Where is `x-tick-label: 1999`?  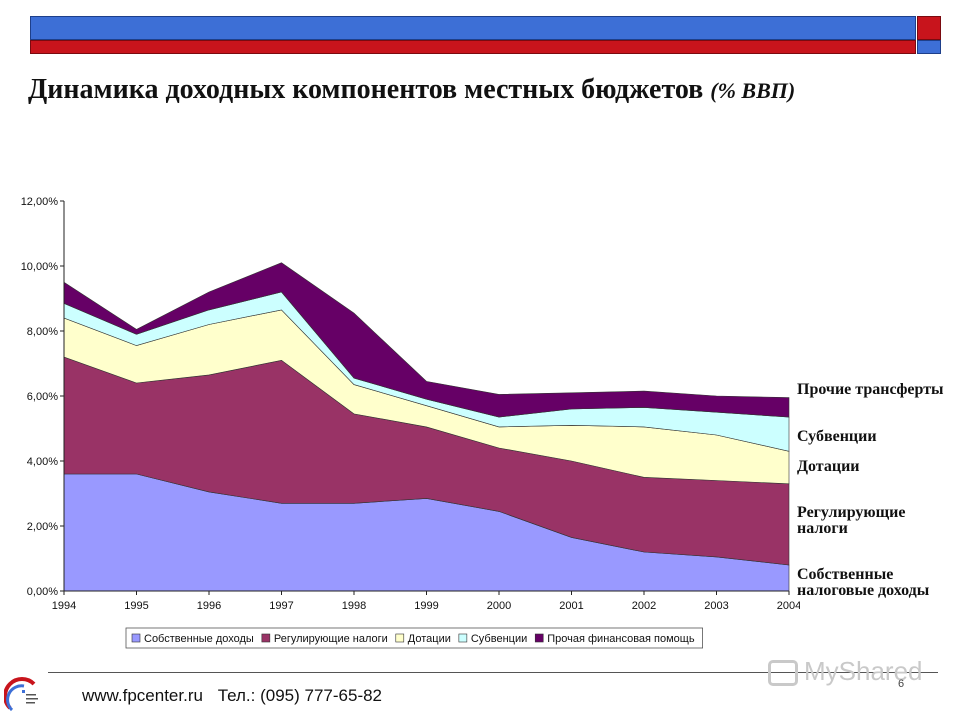 x-tick-label: 1999 is located at coordinates (426, 606).